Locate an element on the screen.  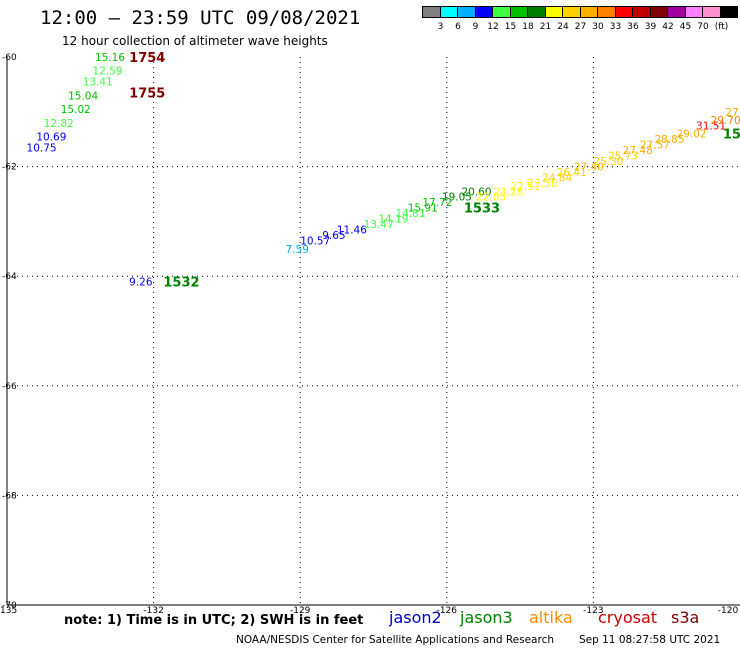
satellite-jason2: jason2 is located at coordinates (415, 617).